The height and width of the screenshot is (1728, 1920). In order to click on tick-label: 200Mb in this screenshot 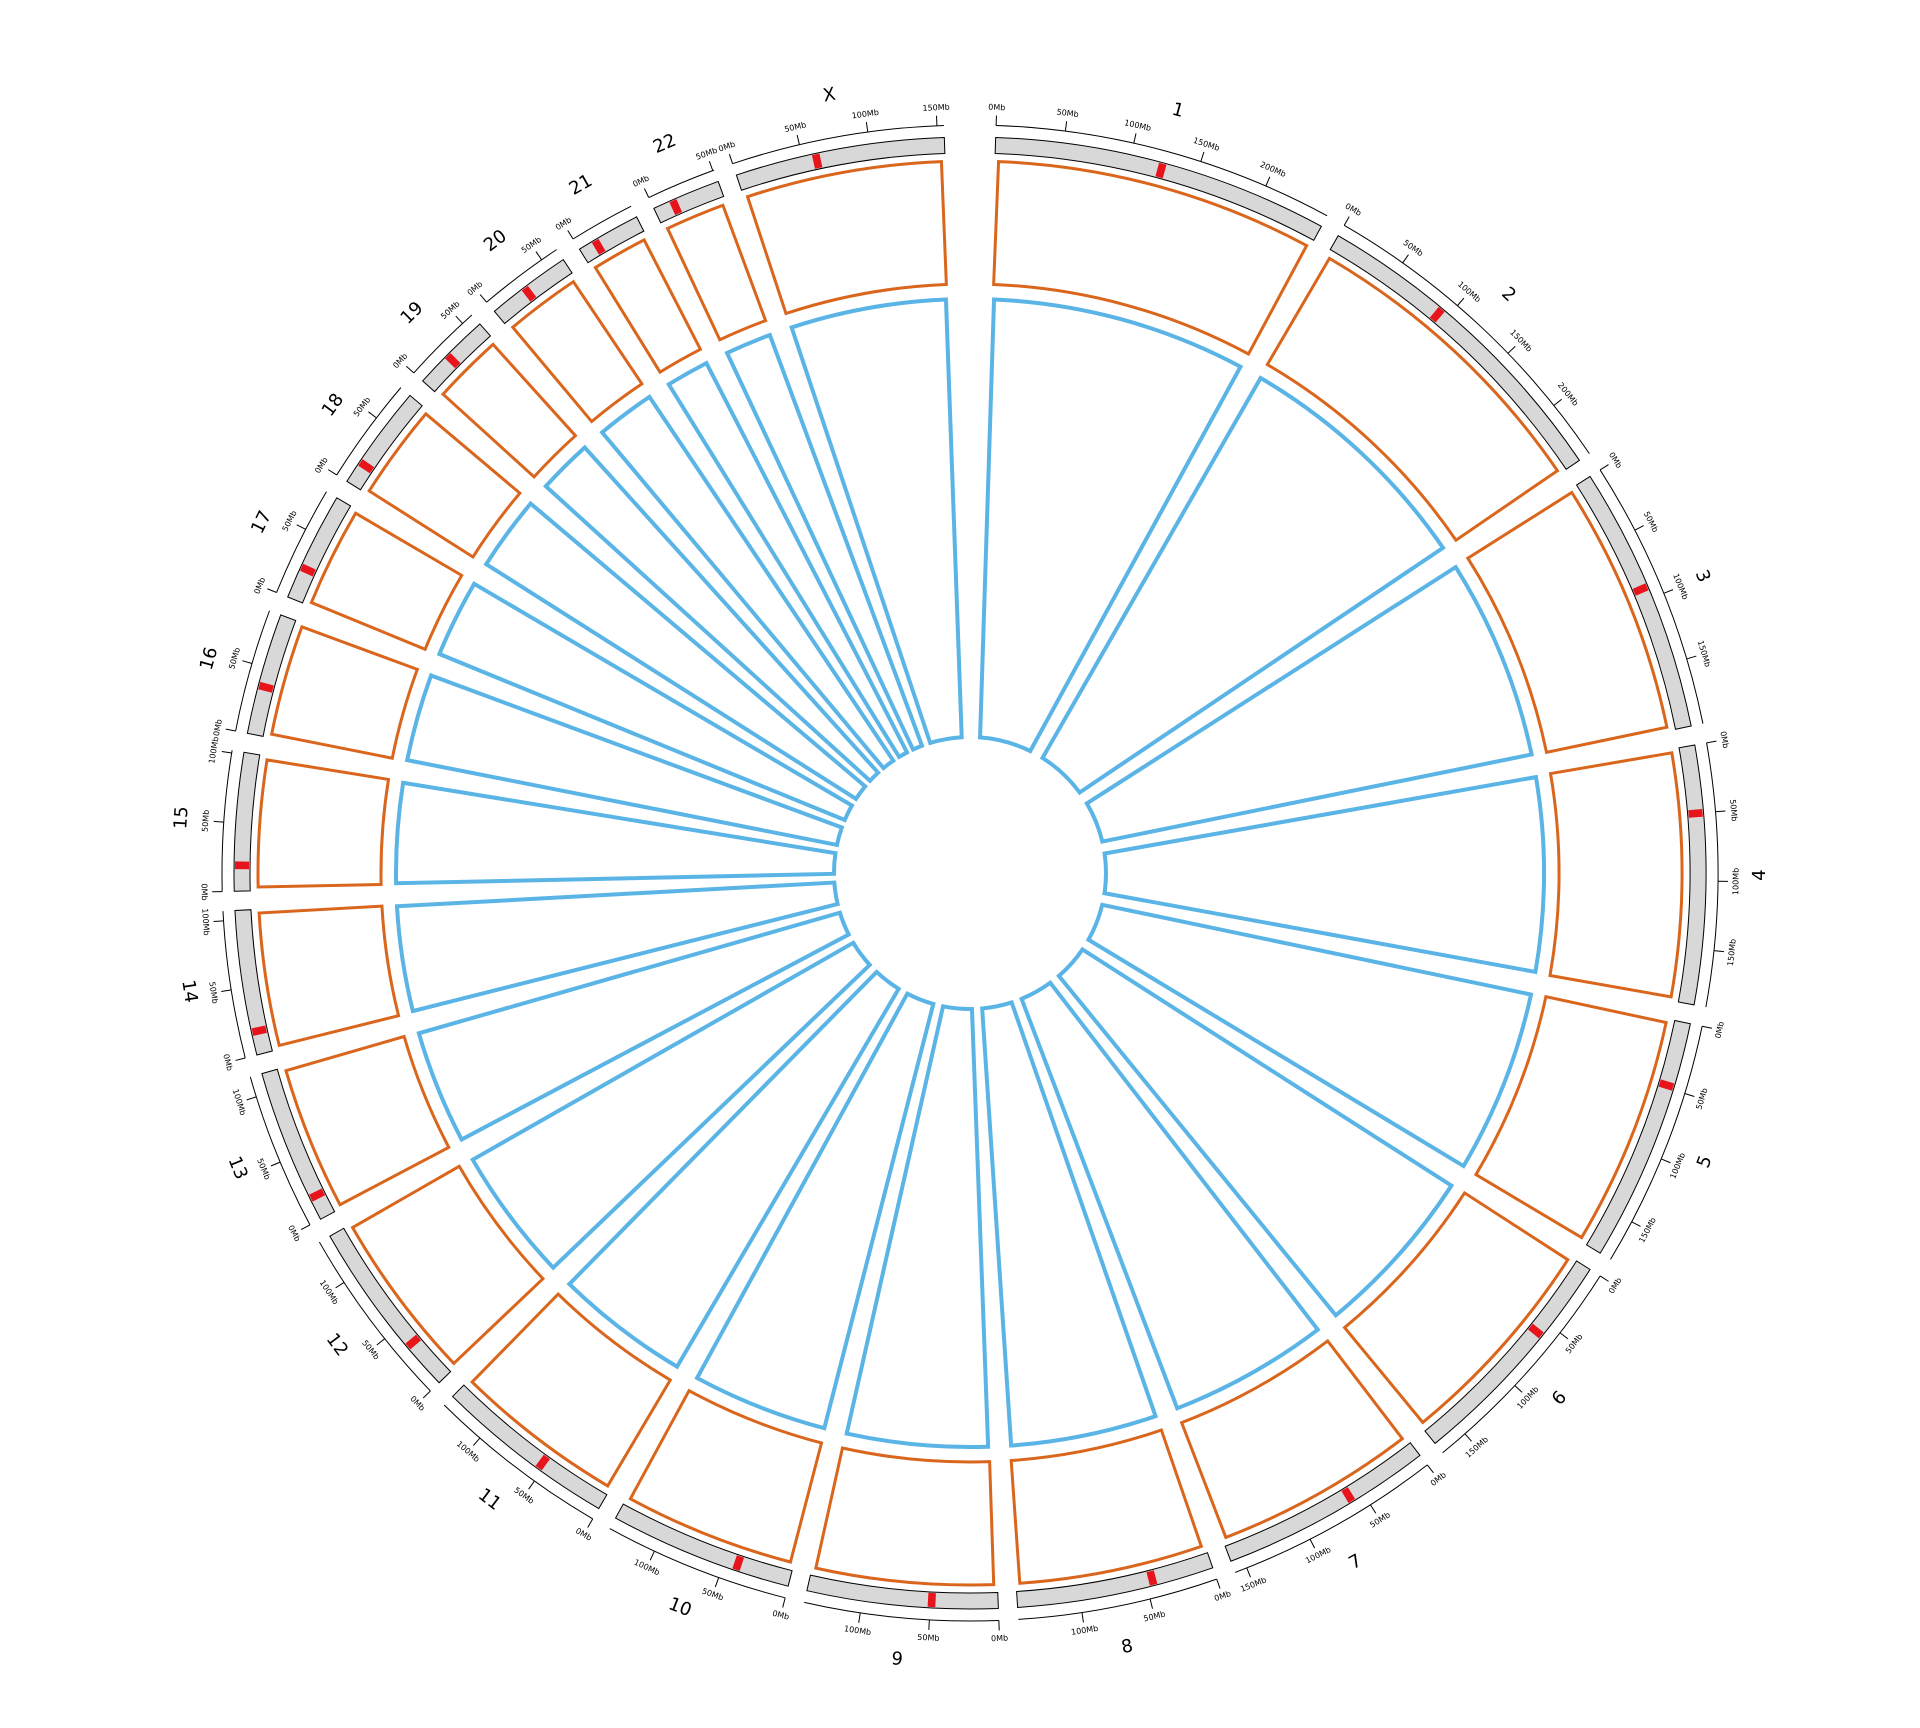, I will do `click(1568, 394)`.